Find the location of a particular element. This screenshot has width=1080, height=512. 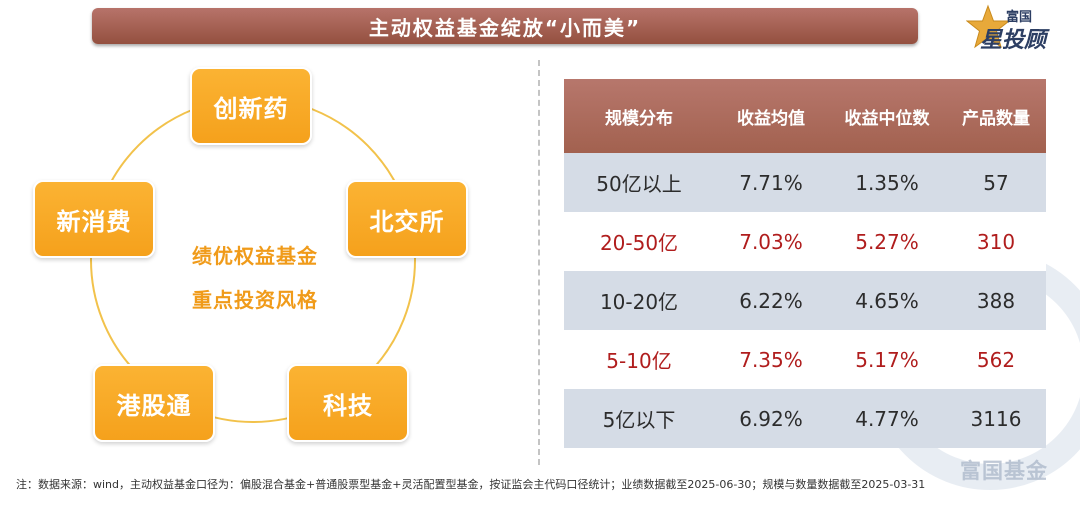

watermark-text: 富国基金 is located at coordinates (1004, 471).